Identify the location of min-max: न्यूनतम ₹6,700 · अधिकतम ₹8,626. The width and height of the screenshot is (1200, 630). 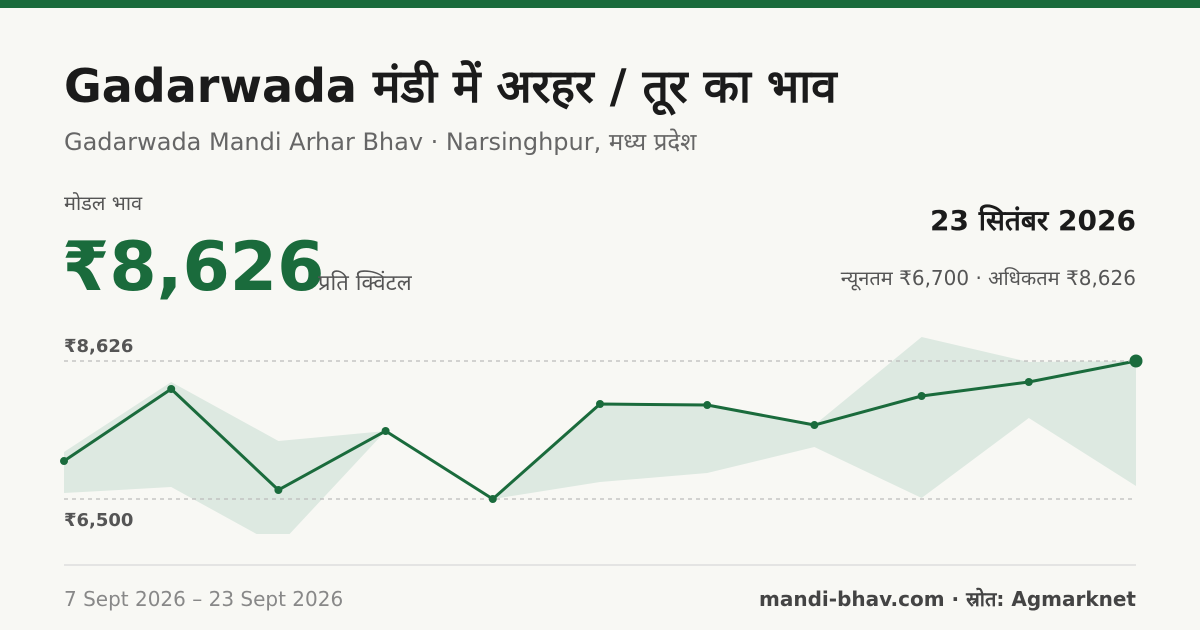
(988, 278).